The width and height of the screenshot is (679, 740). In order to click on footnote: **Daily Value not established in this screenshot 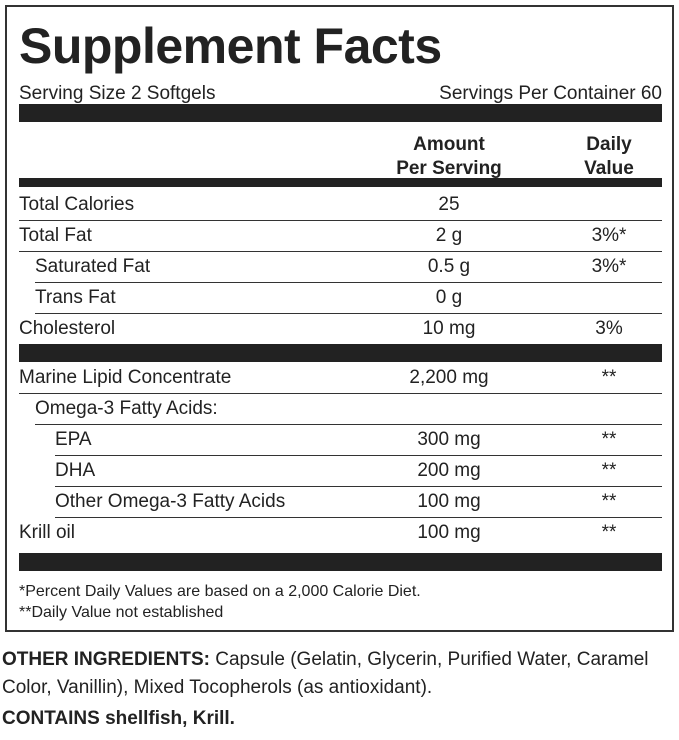, I will do `click(121, 612)`.